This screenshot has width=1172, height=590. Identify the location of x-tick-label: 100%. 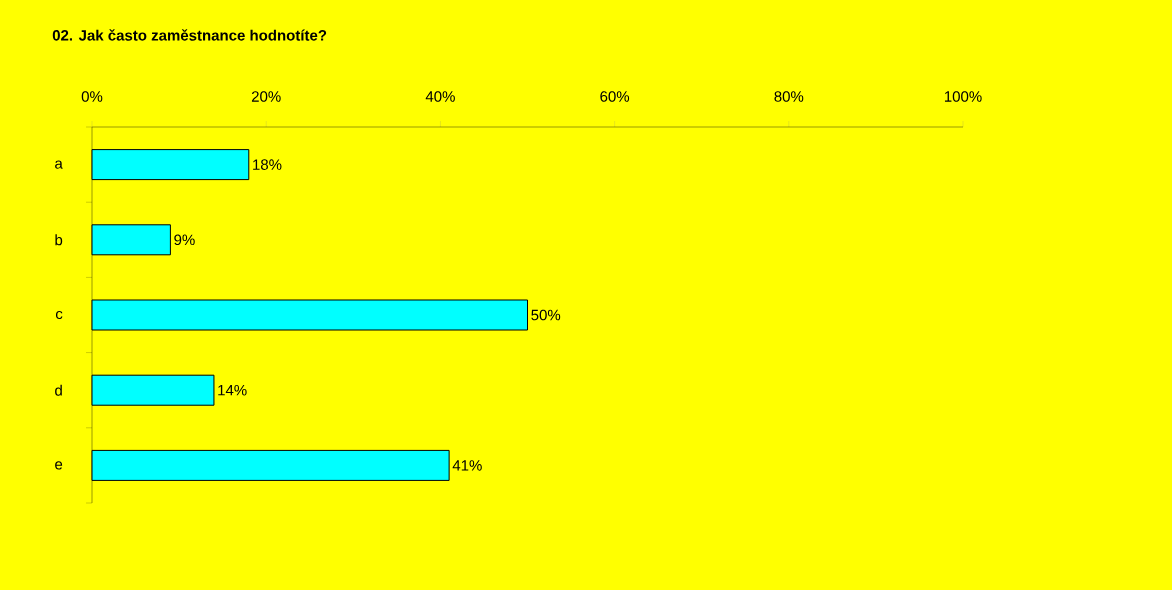
(963, 96).